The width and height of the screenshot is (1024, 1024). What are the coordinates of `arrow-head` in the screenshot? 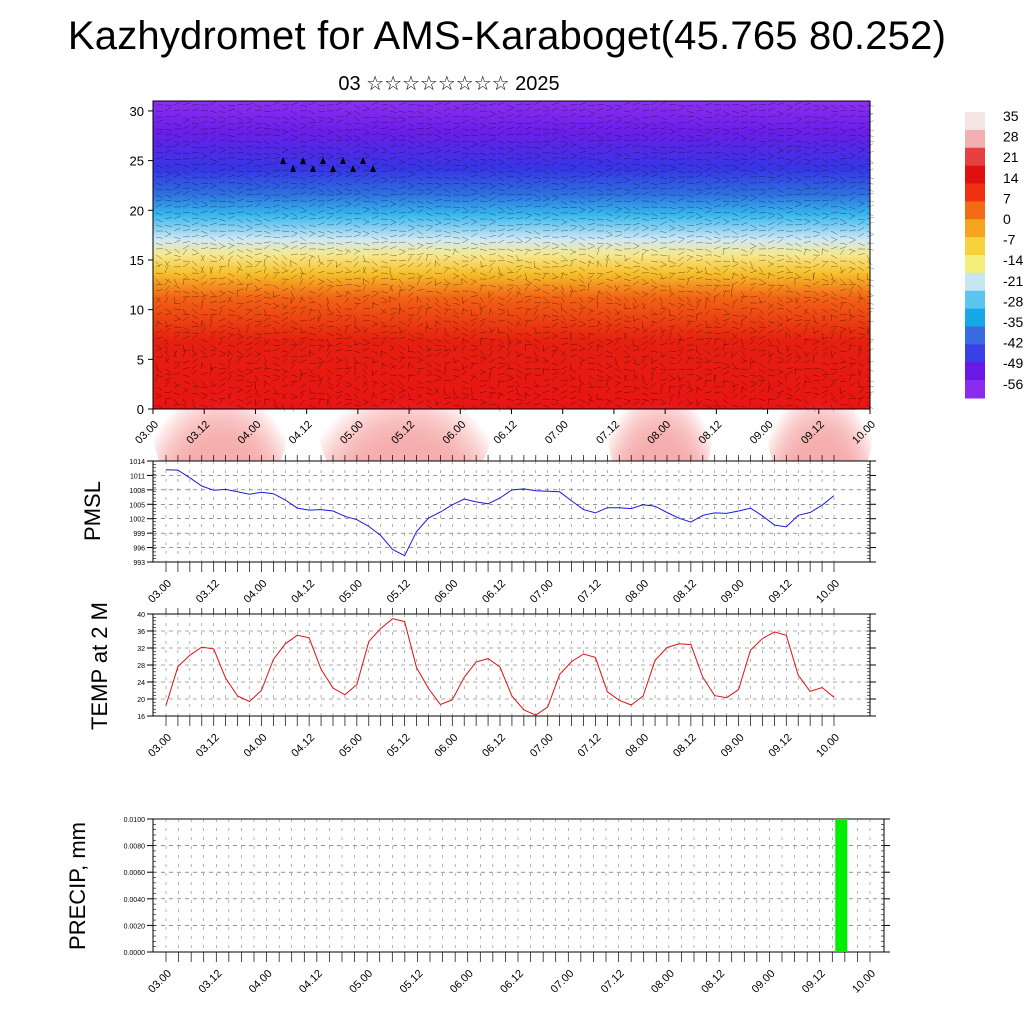 It's located at (313, 168).